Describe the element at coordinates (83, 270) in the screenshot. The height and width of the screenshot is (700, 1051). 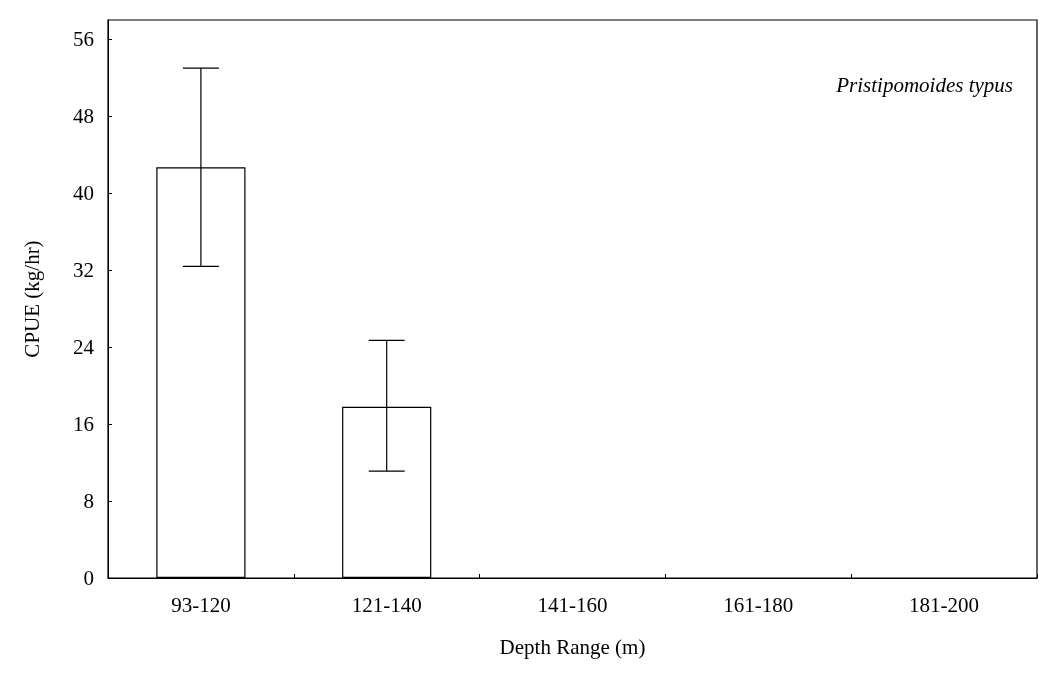
I see `y-tick-label: 32` at that location.